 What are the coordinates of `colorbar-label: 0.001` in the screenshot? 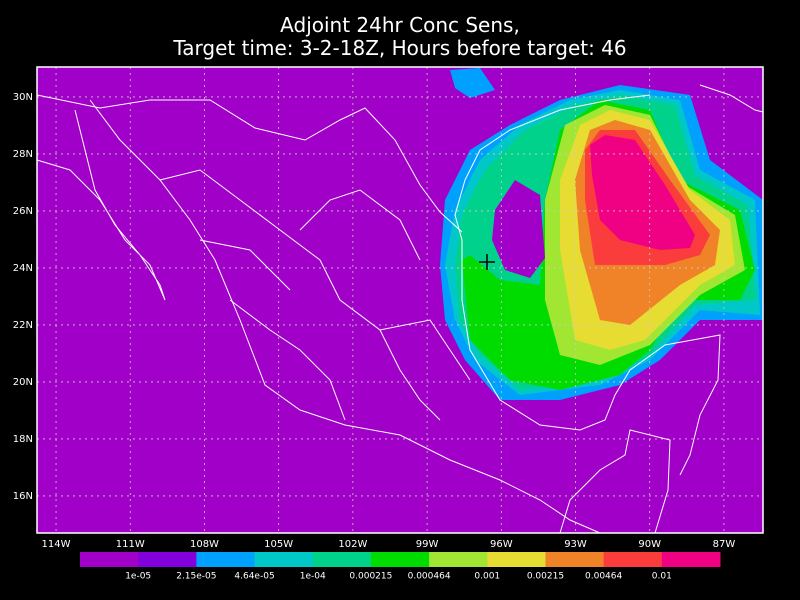 It's located at (487, 577).